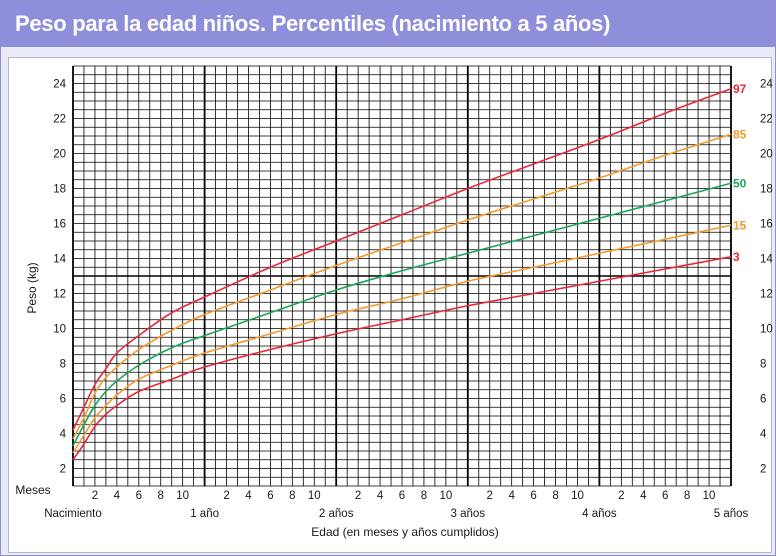  What do you see at coordinates (763, 435) in the screenshot?
I see `y-tick-label-right: 4` at bounding box center [763, 435].